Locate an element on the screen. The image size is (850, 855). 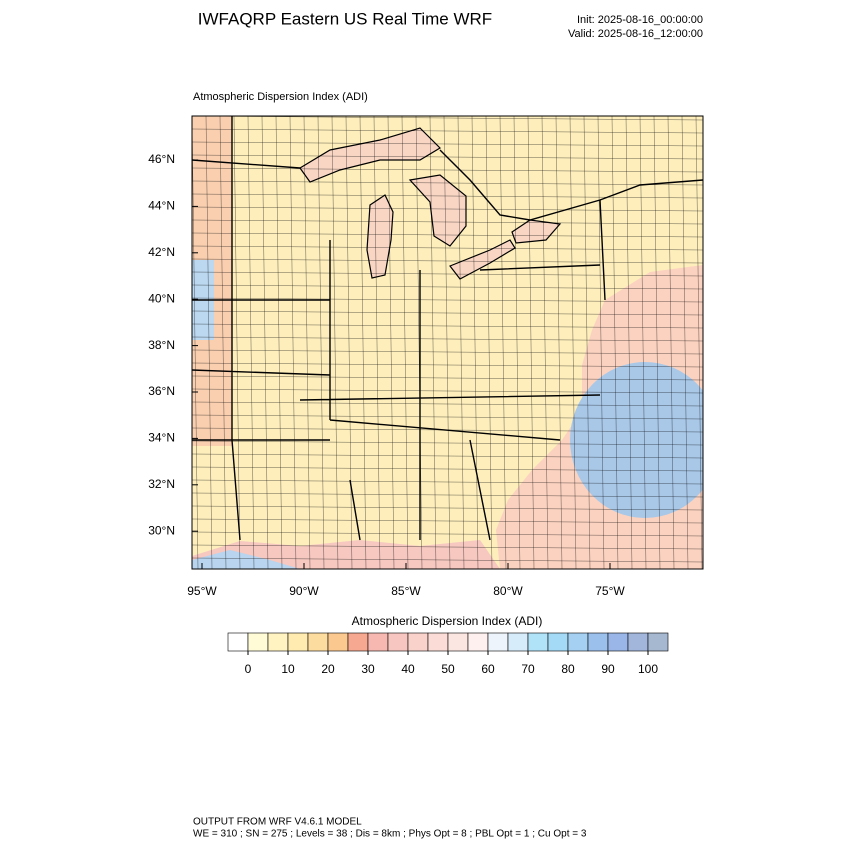
great-lakes is located at coordinates (430, 203).